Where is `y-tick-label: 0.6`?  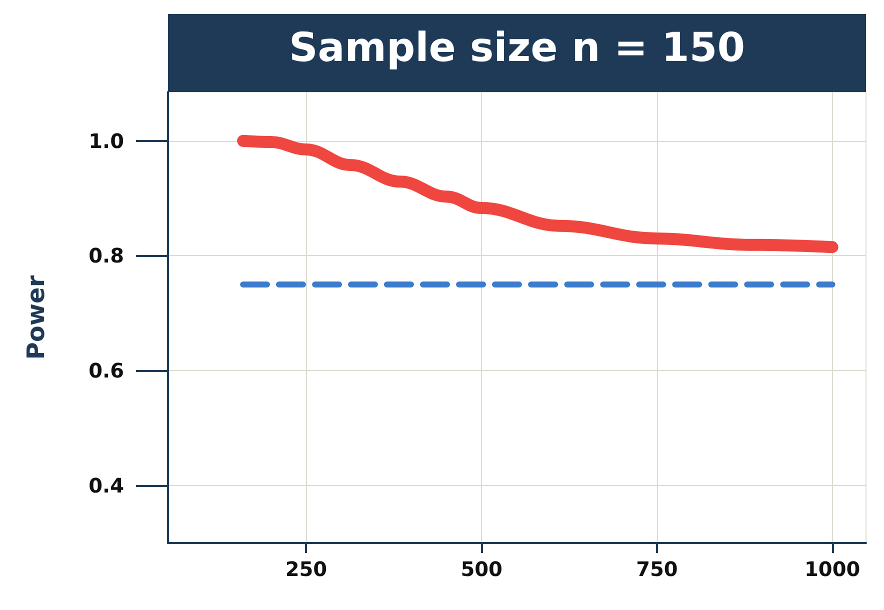 y-tick-label: 0.6 is located at coordinates (106, 370).